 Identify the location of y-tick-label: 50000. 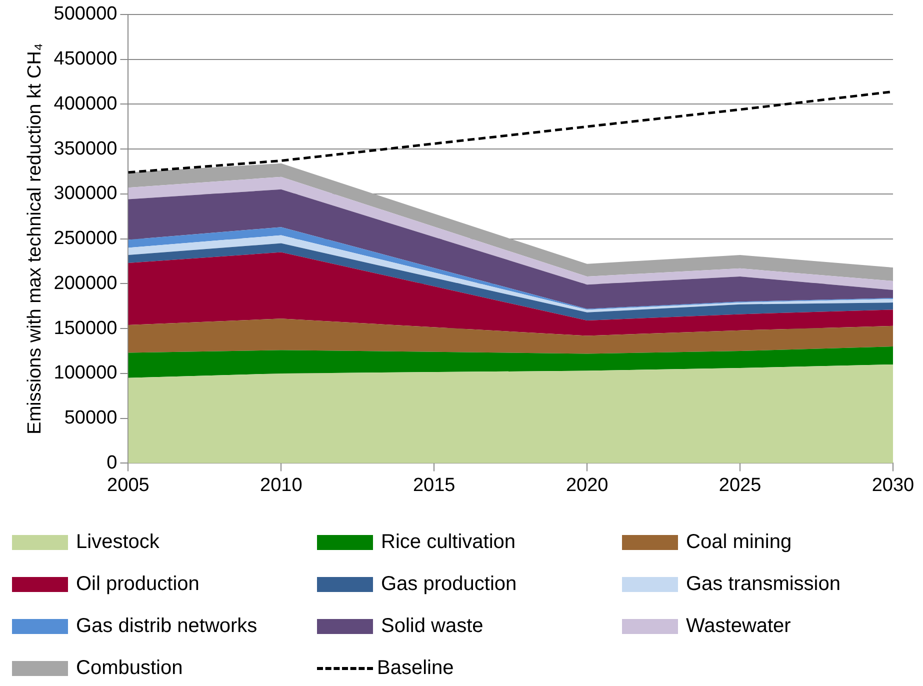
(91, 418).